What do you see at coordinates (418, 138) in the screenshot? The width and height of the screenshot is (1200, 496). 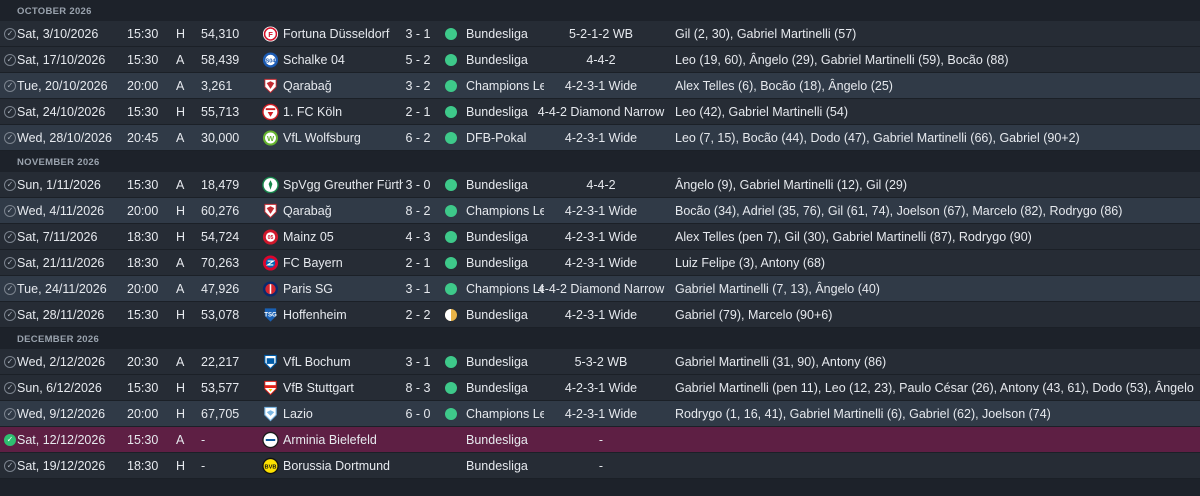 I see `score: 6 - 2` at bounding box center [418, 138].